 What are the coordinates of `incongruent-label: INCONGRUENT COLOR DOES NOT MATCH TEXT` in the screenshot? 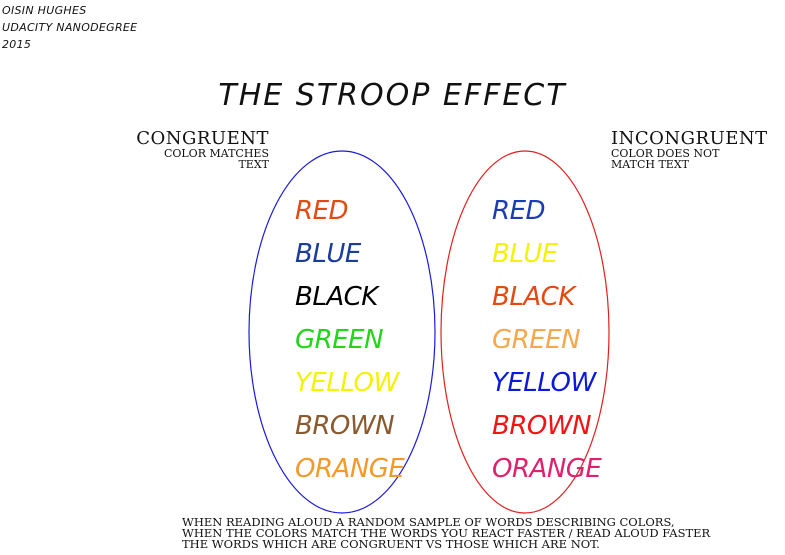 It's located at (689, 149).